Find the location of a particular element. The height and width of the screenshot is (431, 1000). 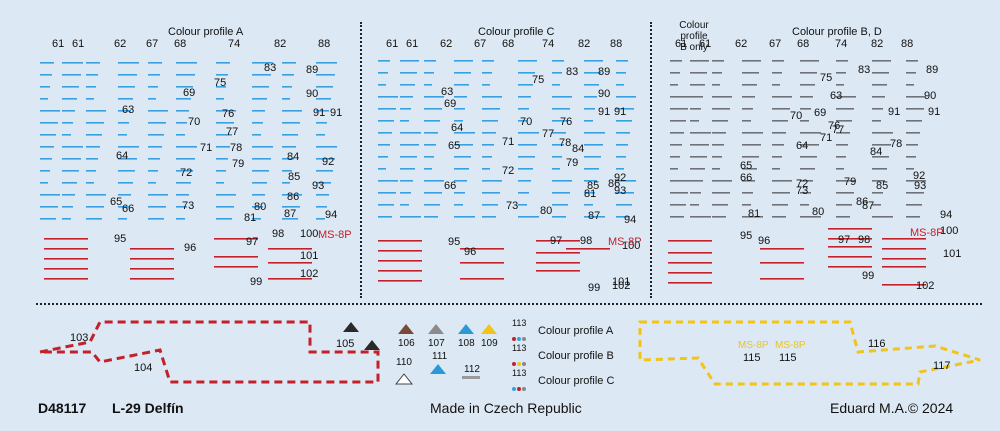

panel-bd-number: 101 is located at coordinates (952, 254).